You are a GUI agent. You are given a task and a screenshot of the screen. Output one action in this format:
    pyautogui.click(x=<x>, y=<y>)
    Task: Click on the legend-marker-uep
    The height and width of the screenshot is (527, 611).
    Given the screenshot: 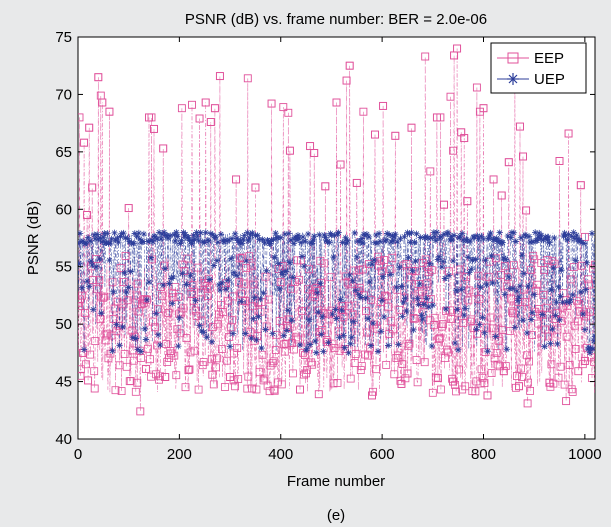 What is the action you would take?
    pyautogui.click(x=513, y=79)
    